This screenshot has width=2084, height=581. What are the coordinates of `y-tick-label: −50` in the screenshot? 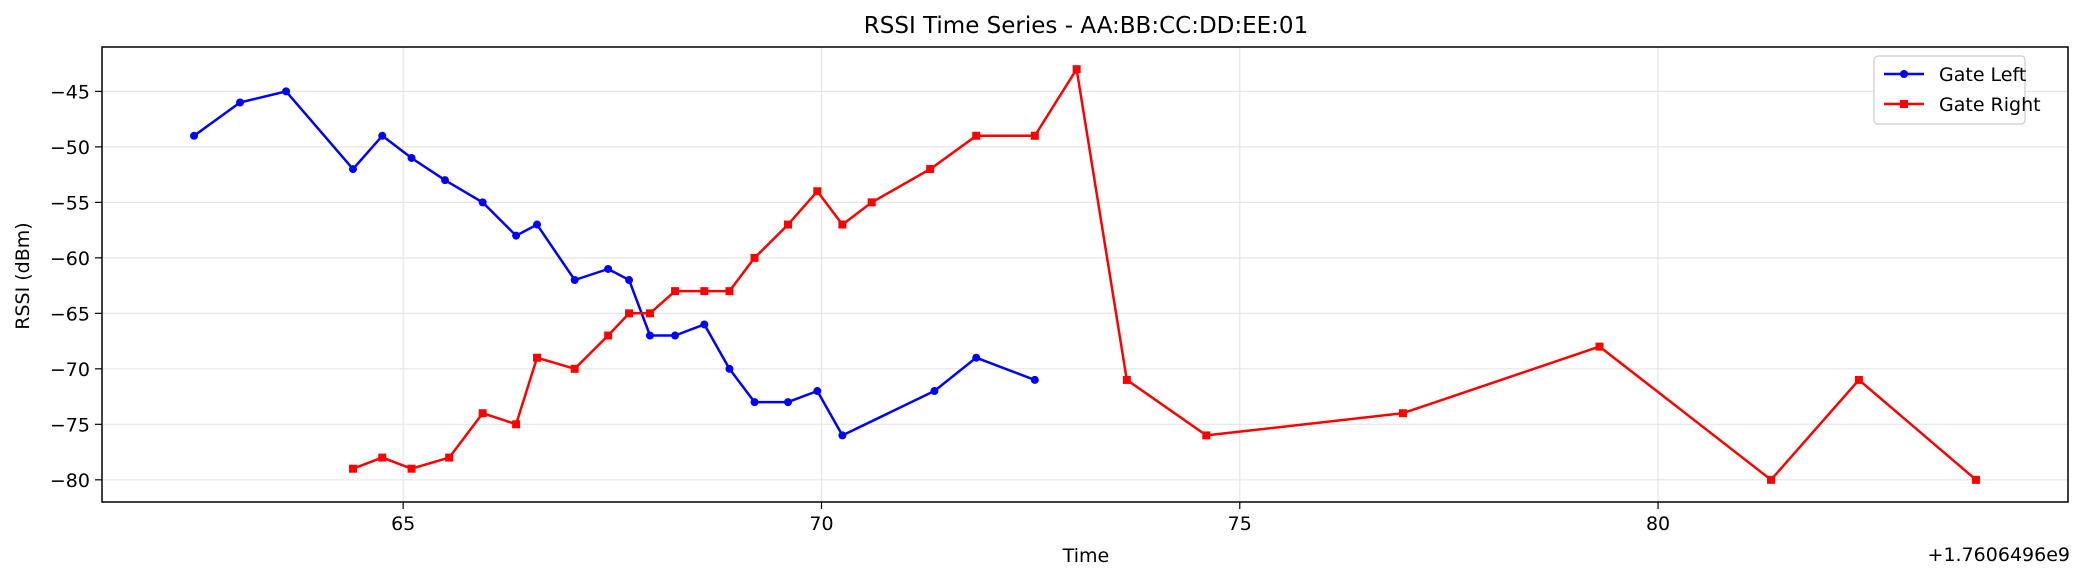 It's located at (70, 148).